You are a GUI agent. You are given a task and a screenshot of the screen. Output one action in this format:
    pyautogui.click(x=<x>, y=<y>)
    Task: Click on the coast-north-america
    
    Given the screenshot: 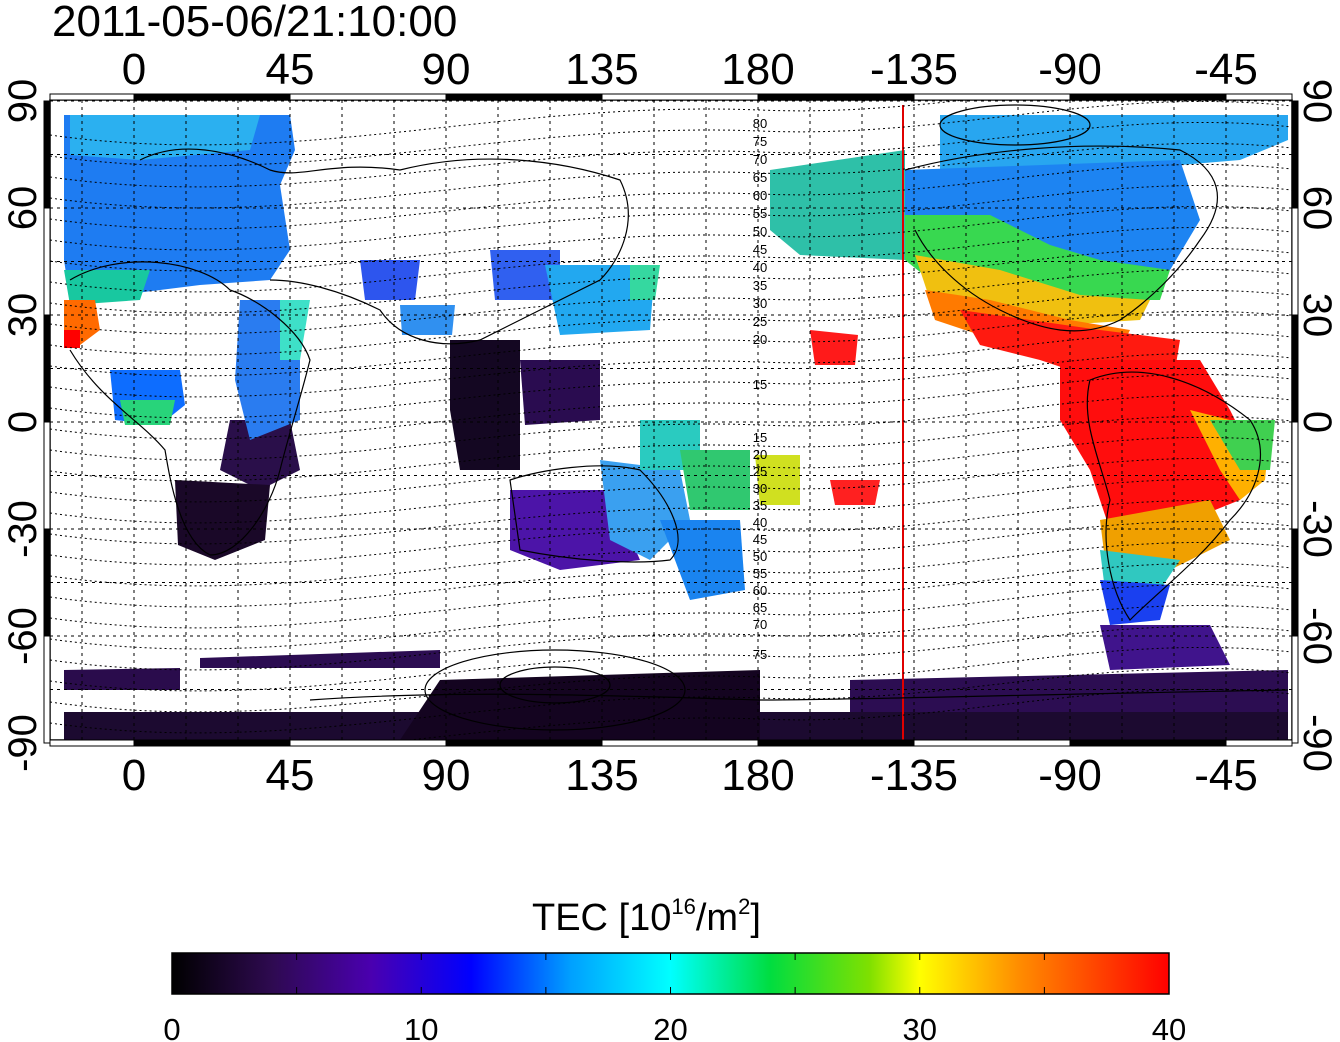 What is the action you would take?
    pyautogui.click(x=1061, y=238)
    